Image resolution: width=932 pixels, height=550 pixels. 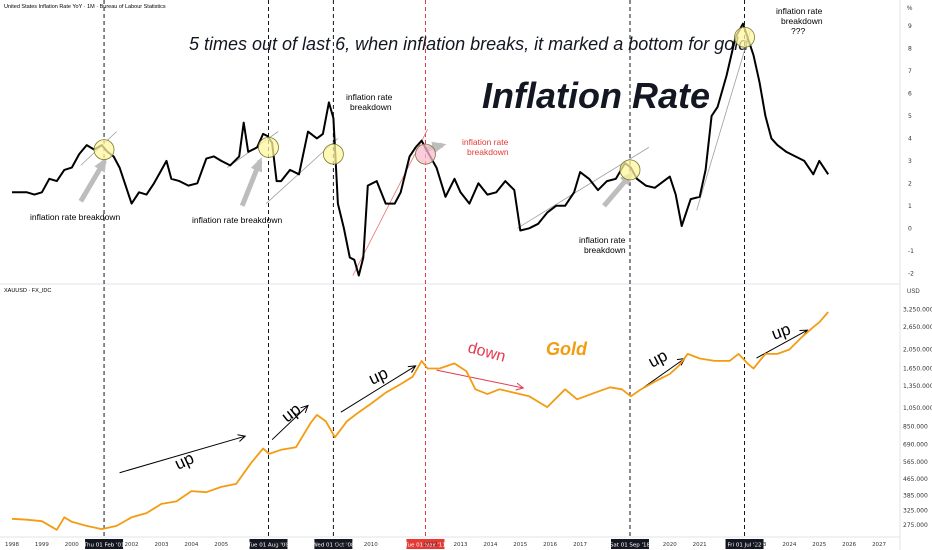 What do you see at coordinates (670, 545) in the screenshot?
I see `x-tick-label: 2020` at bounding box center [670, 545].